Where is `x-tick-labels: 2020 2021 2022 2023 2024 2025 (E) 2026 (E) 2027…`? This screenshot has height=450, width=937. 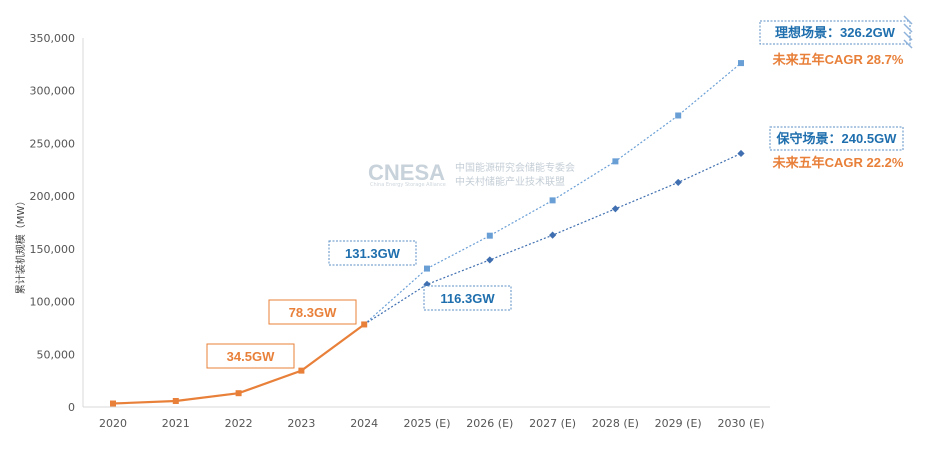 x-tick-labels: 2020 2021 2022 2023 2024 2025 (E) 2026 (E) 2027… is located at coordinates (432, 423).